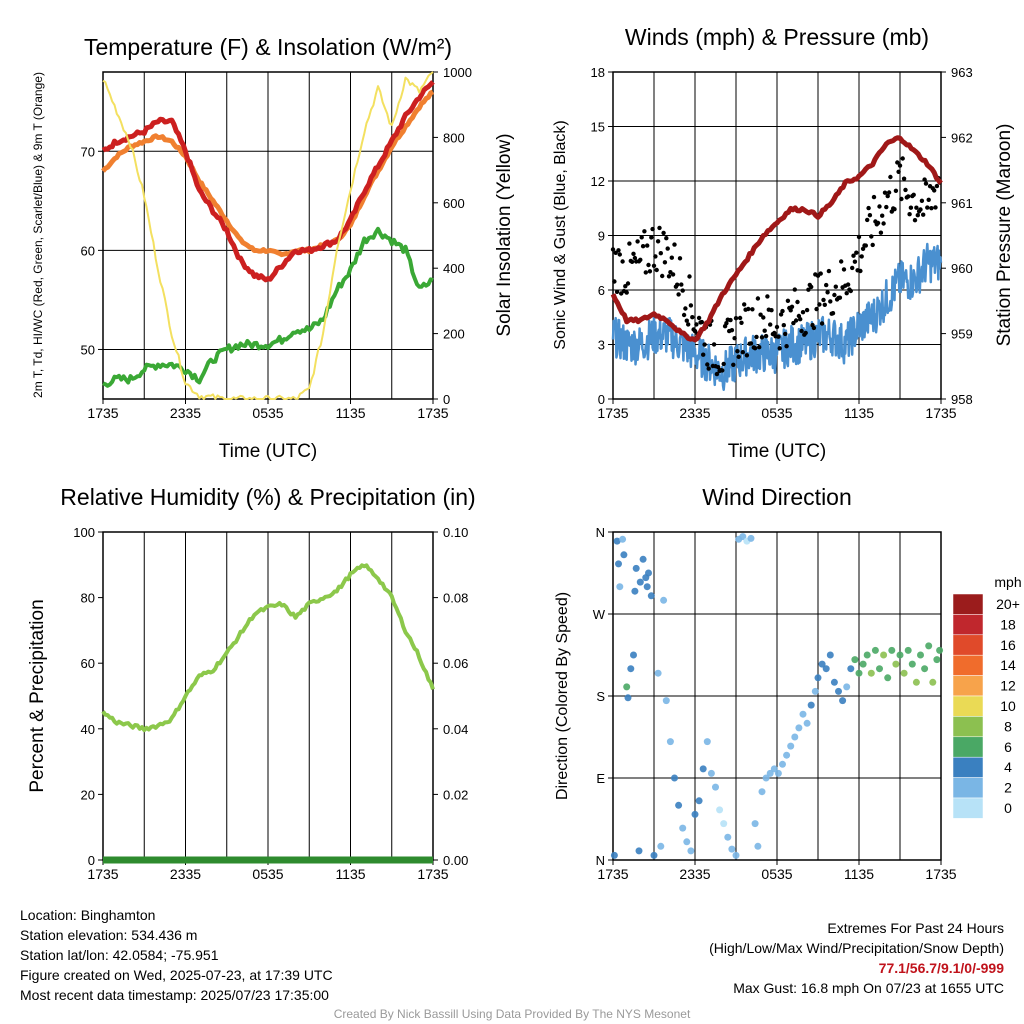 The image size is (1024, 1024). What do you see at coordinates (457, 72) in the screenshot?
I see `y2-tick-label: 1000` at bounding box center [457, 72].